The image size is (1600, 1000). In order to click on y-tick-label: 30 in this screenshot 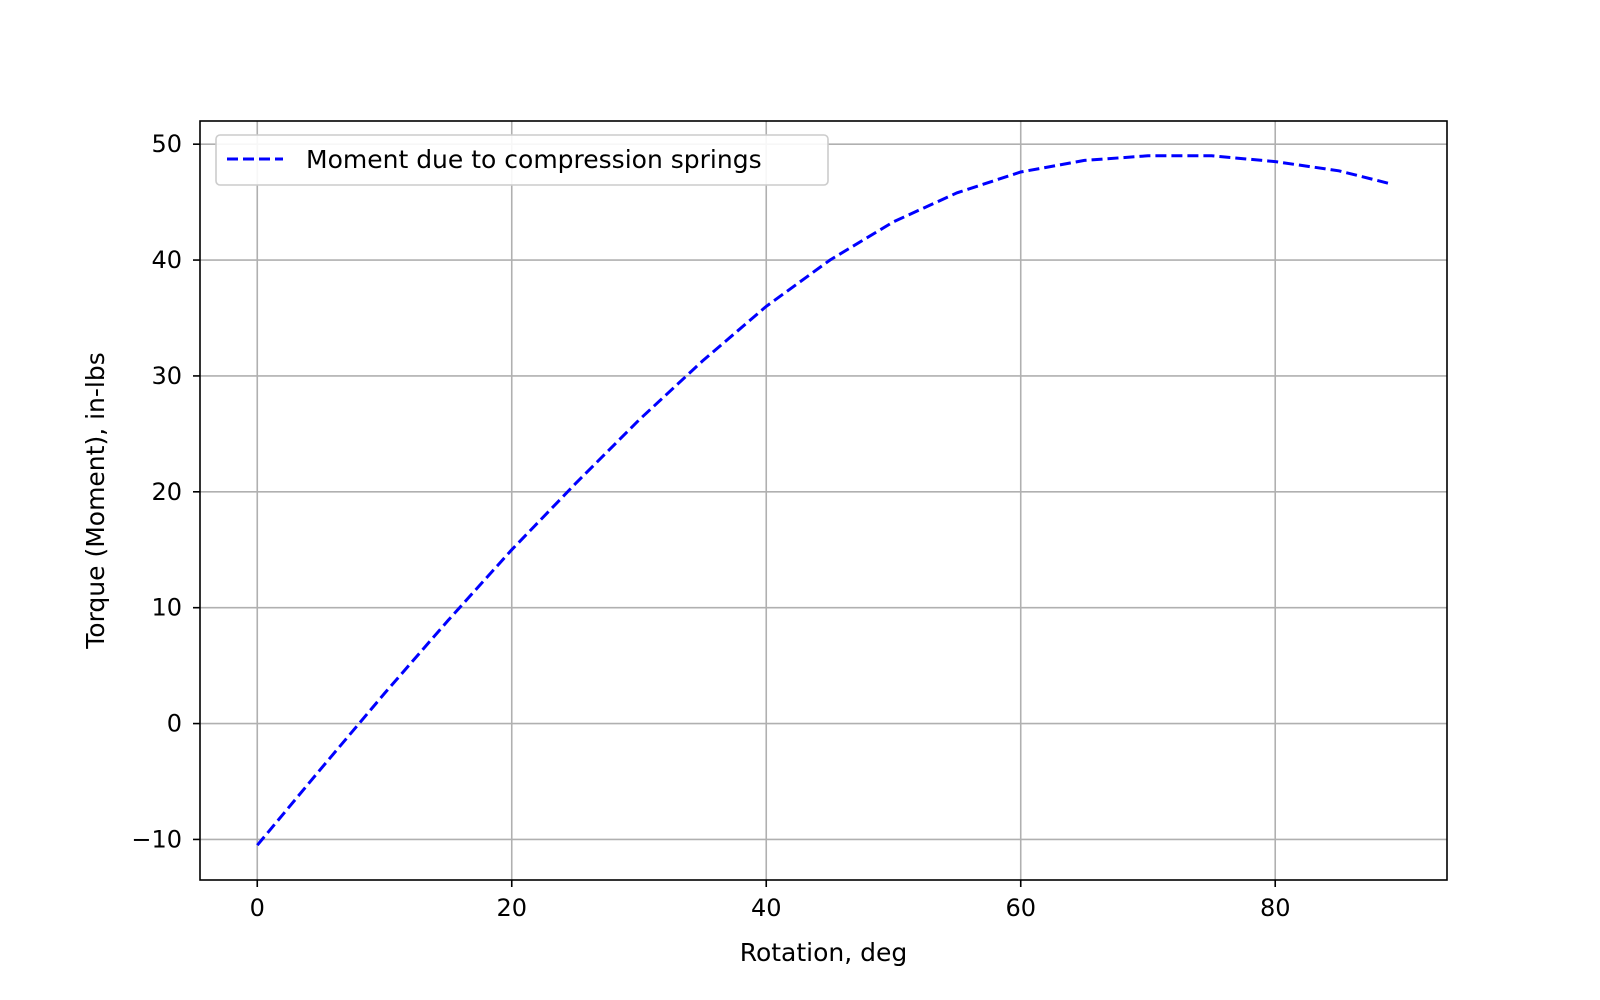, I will do `click(166, 376)`.